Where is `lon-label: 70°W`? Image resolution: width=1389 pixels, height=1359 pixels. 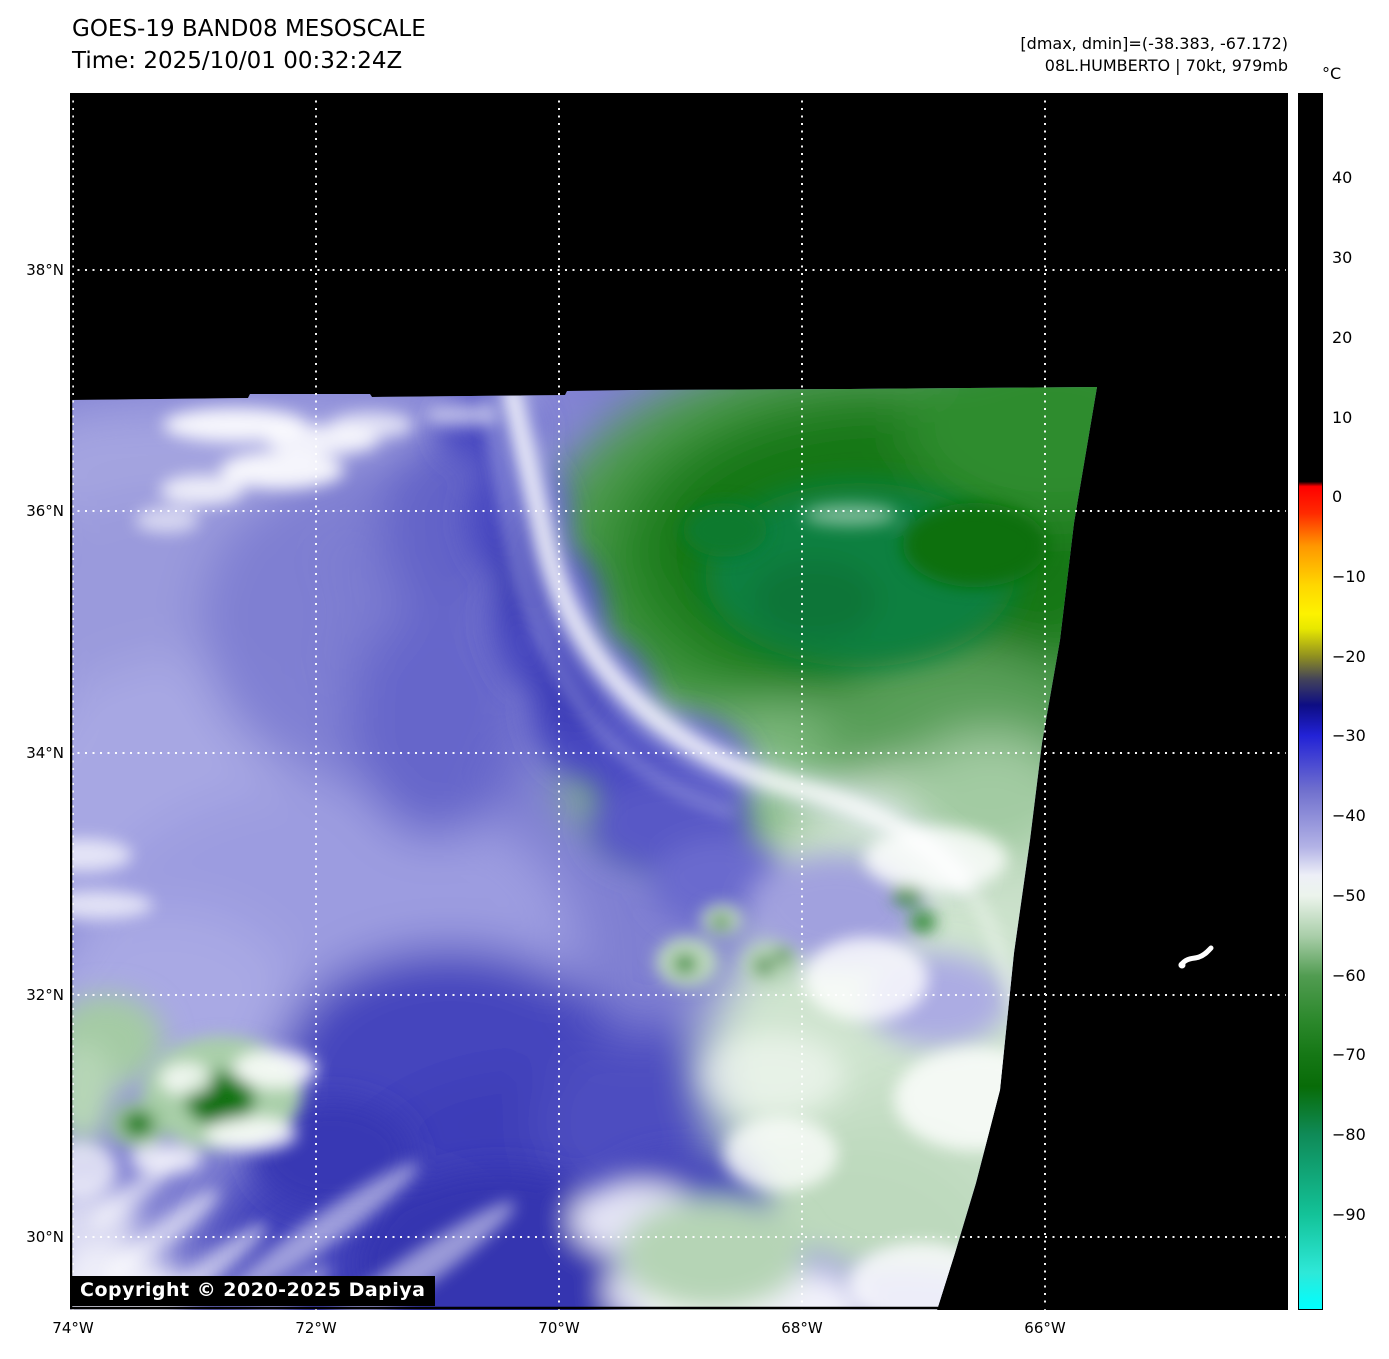
lon-label: 70°W is located at coordinates (559, 1328).